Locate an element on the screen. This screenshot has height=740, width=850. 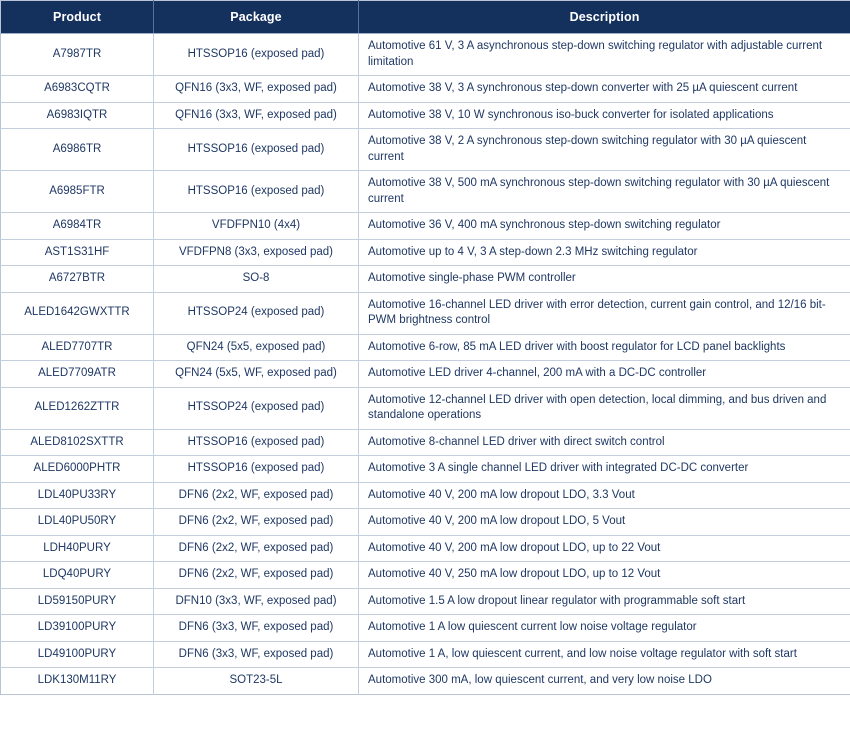
cell-product: LD59150PURY is located at coordinates (77, 601).